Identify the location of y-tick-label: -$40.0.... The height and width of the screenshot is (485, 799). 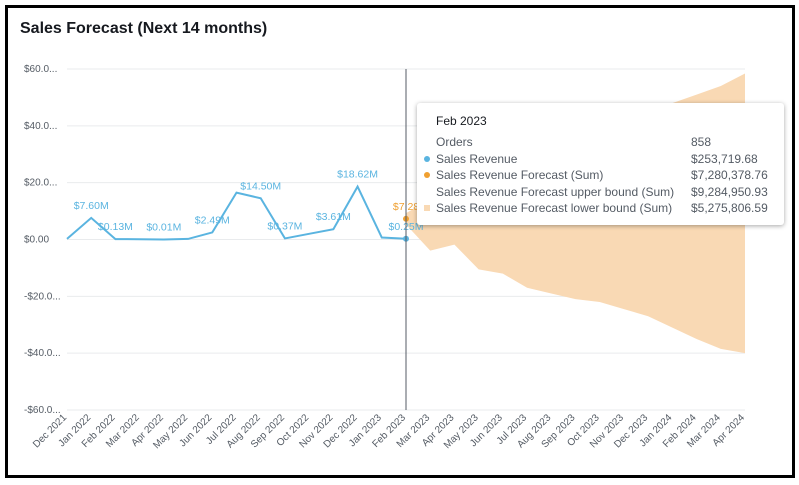
(42, 353).